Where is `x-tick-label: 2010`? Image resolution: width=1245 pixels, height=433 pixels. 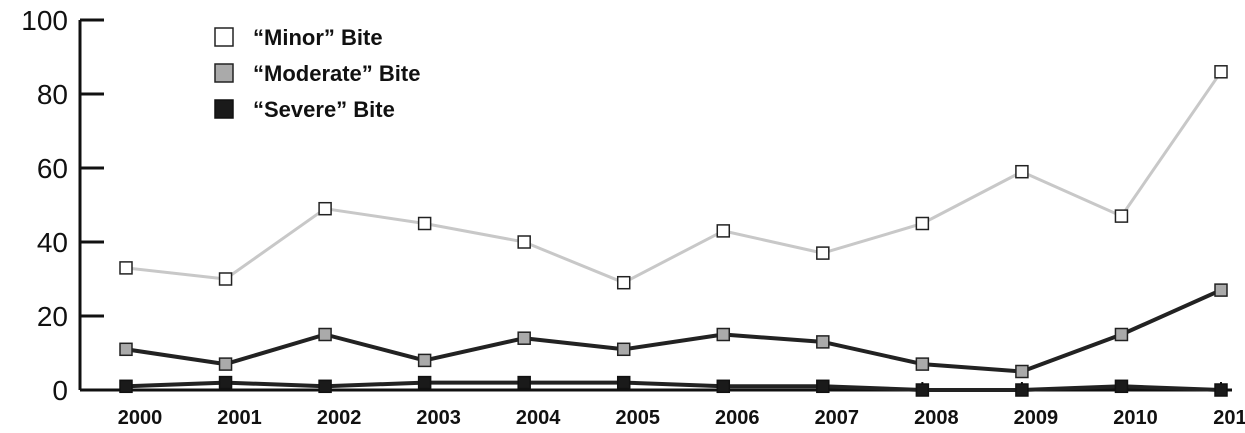 x-tick-label: 2010 is located at coordinates (1135, 418).